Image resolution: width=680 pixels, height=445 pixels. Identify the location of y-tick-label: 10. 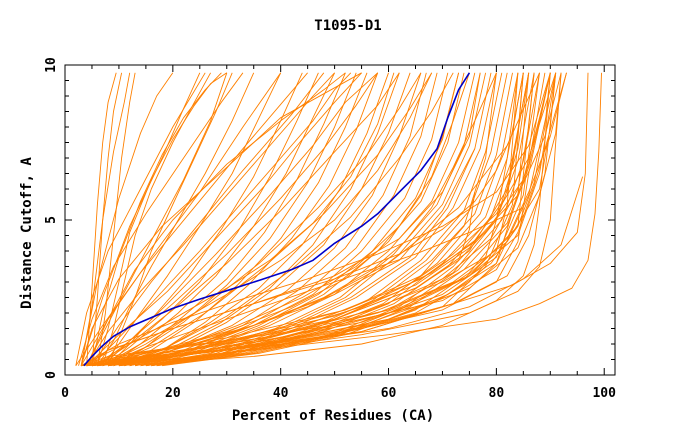
(51, 65).